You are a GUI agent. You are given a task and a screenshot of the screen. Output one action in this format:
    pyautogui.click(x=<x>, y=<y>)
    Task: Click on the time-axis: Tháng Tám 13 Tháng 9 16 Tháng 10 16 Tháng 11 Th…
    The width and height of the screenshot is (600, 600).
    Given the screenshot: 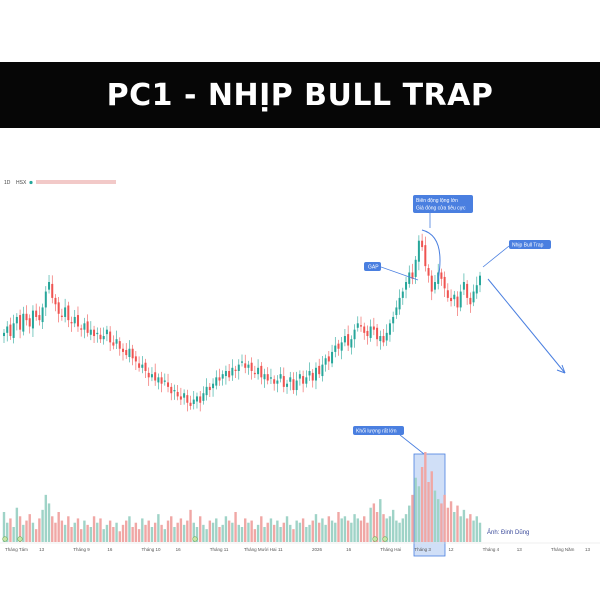 What is the action you would take?
    pyautogui.click(x=298, y=549)
    